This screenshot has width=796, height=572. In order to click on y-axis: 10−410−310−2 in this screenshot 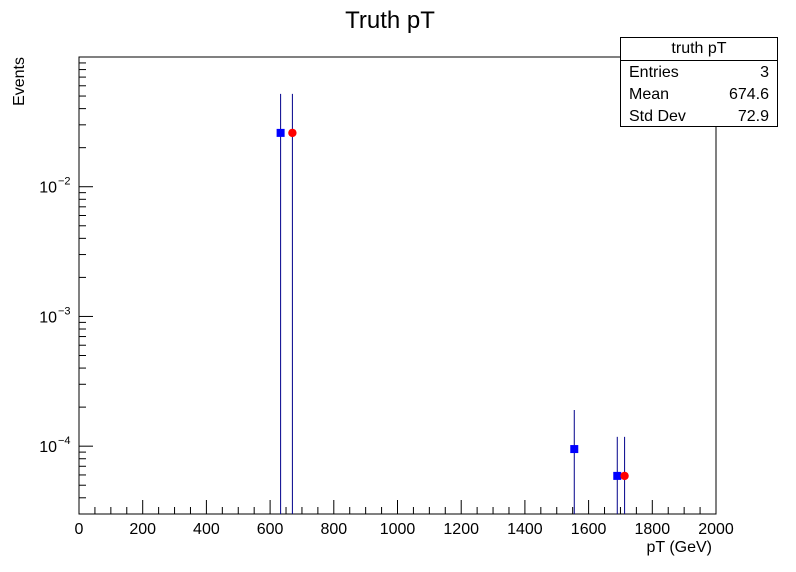, I will do `click(66, 285)`.